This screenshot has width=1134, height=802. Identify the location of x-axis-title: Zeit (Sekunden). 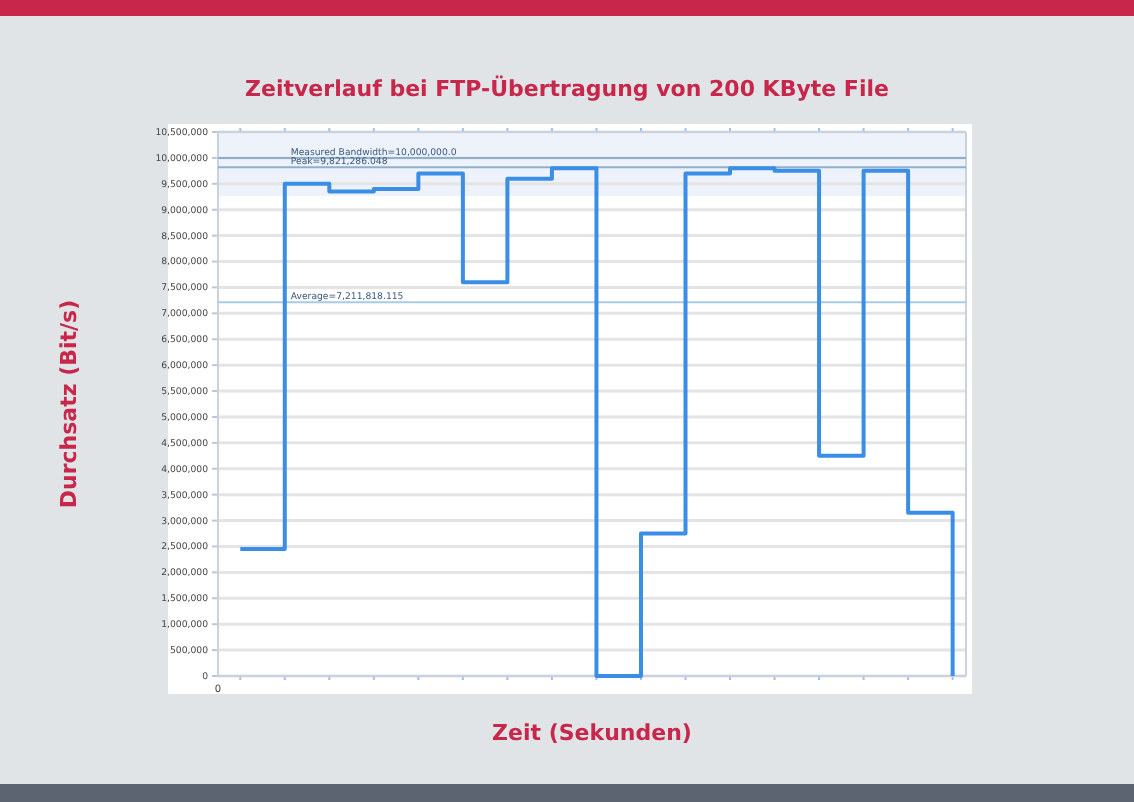
(592, 733).